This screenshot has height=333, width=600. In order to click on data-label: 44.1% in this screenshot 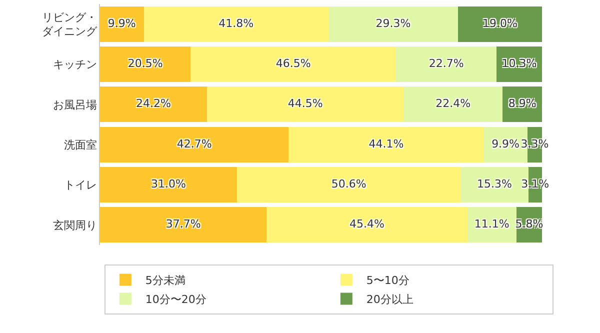, I will do `click(386, 143)`.